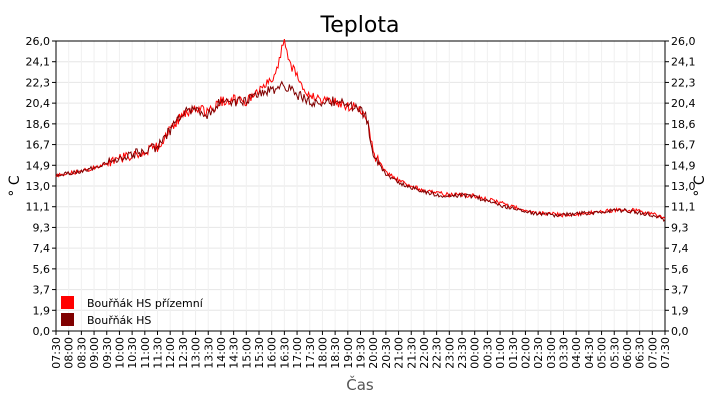 The width and height of the screenshot is (720, 400). What do you see at coordinates (15, 185) in the screenshot?
I see `y-axis-label-left: ° C` at bounding box center [15, 185].